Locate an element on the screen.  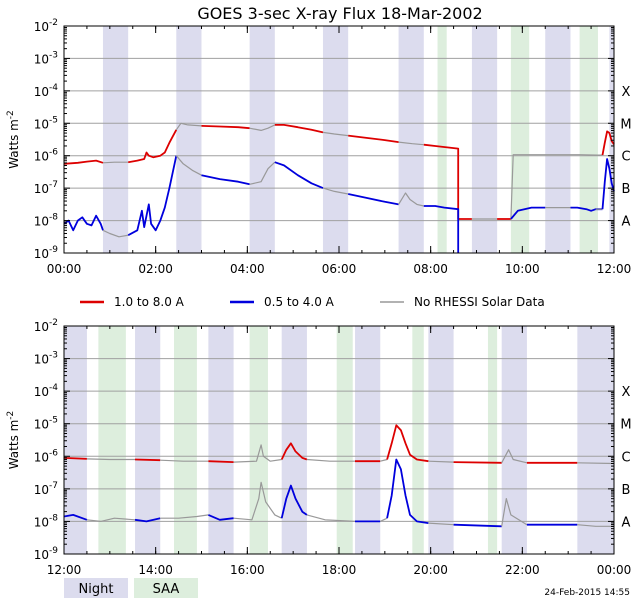
night-legend-swatch is located at coordinates (96, 588).